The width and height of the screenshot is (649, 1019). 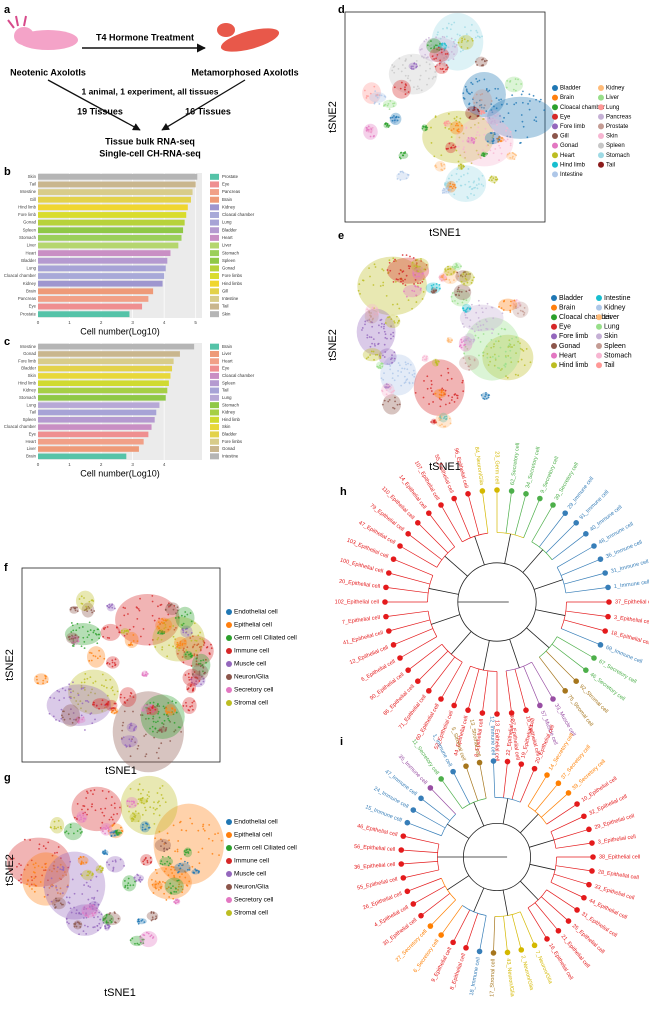 I want to click on legend-swatch, so click(x=214, y=361).